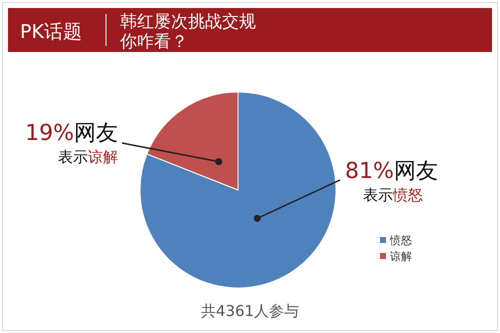 Image resolution: width=500 pixels, height=333 pixels. Describe the element at coordinates (250, 311) in the screenshot. I see `text: 共4361人参与` at that location.